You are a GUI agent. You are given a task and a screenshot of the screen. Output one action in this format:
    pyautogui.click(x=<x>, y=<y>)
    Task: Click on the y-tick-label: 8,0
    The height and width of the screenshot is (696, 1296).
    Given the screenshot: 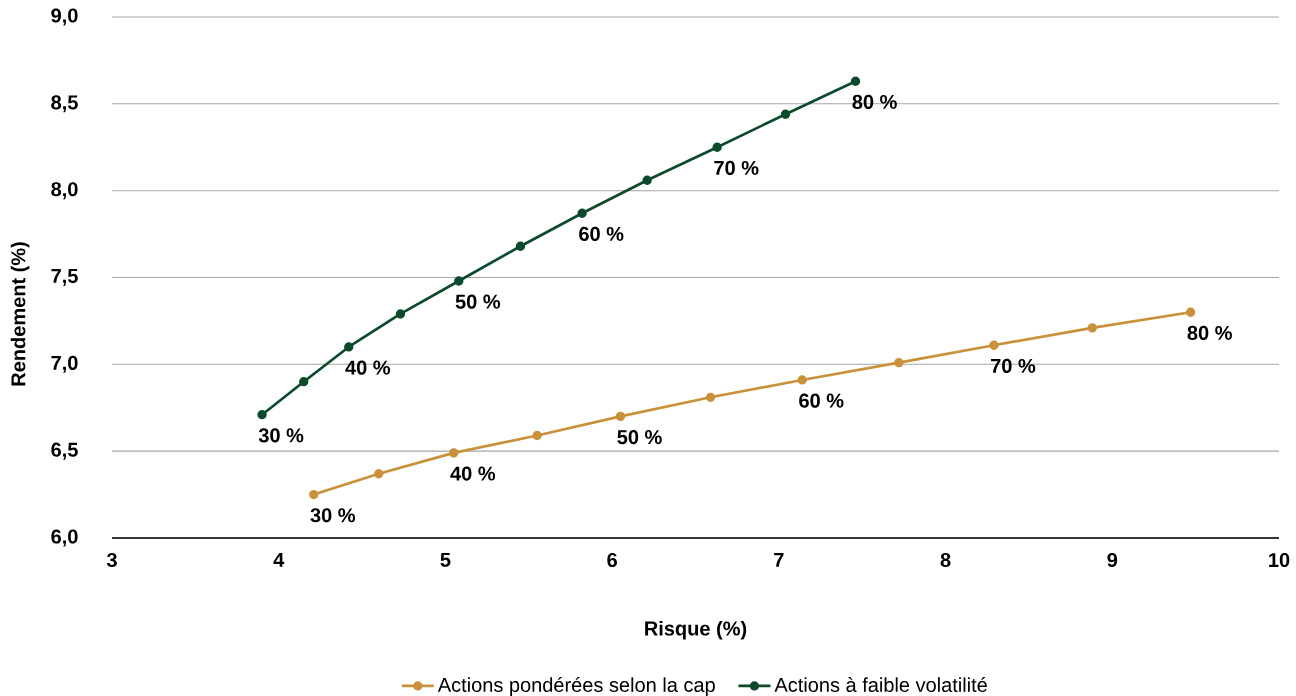 What is the action you would take?
    pyautogui.click(x=64, y=191)
    